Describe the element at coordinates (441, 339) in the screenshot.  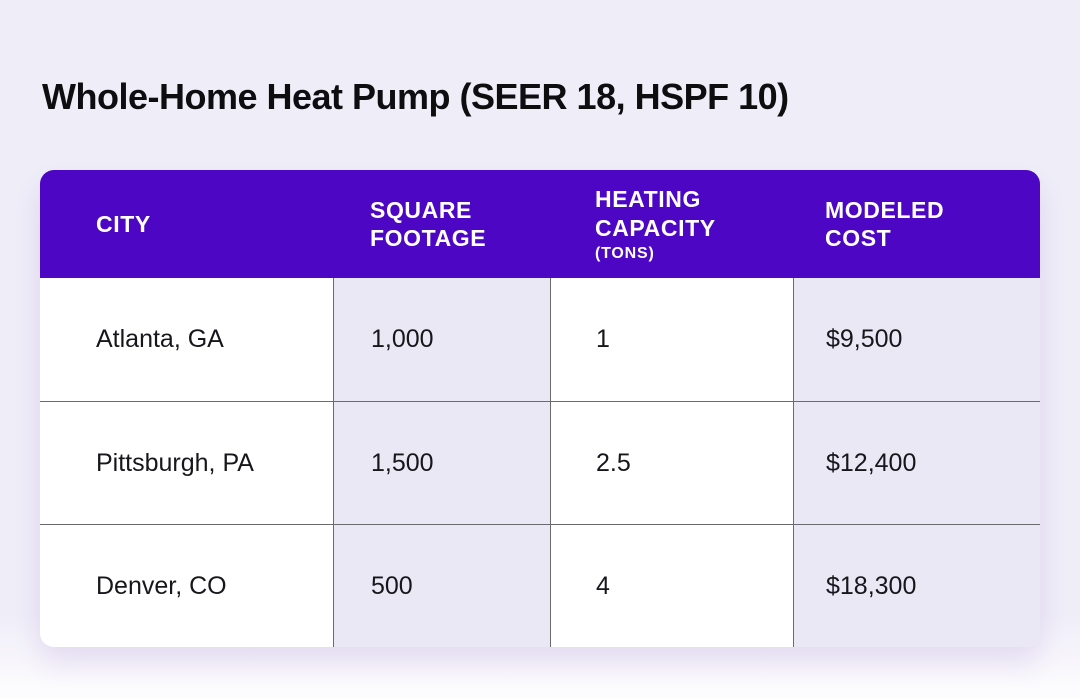
I see `cell-square-footage: 1,000` at that location.